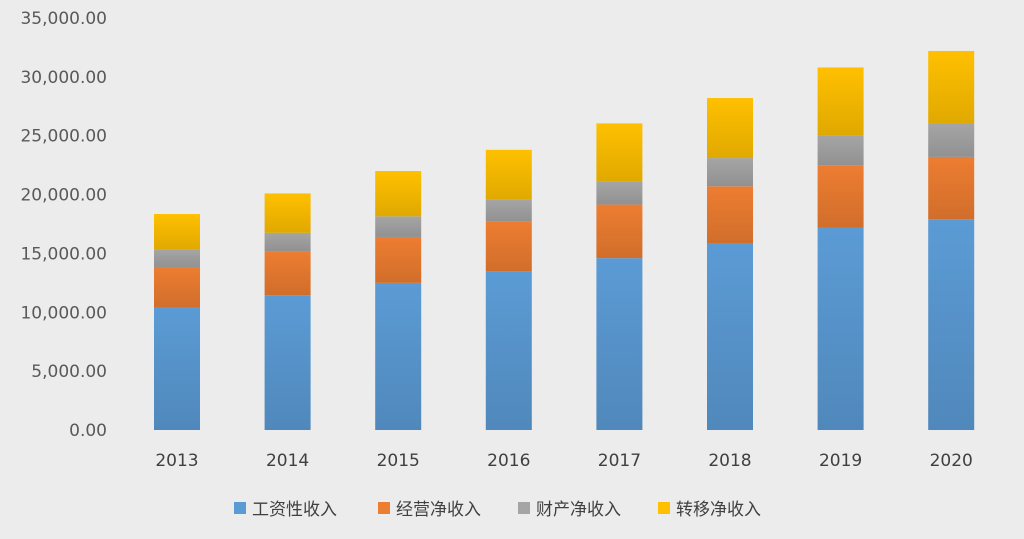 This screenshot has width=1024, height=539. Describe the element at coordinates (63, 137) in the screenshot. I see `y-tick-label: 25,000.00` at that location.